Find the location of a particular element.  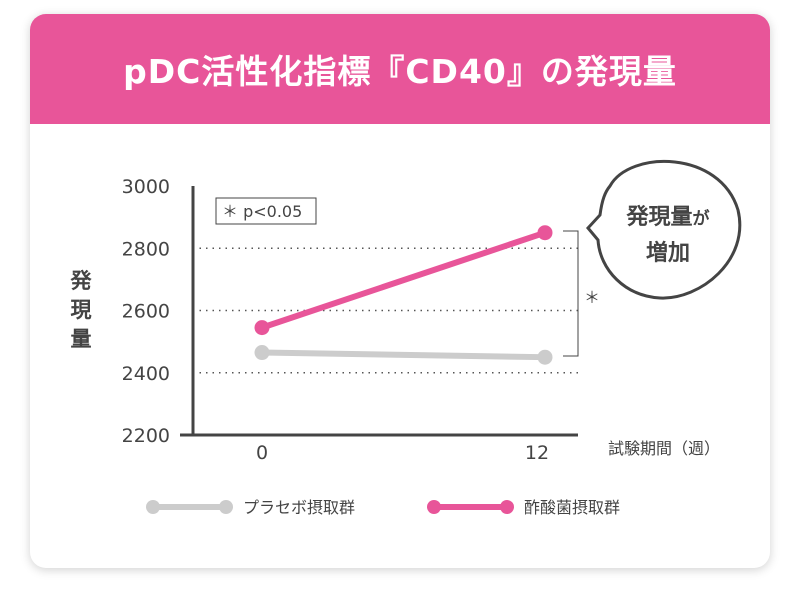

significance-bracket is located at coordinates (571, 293).